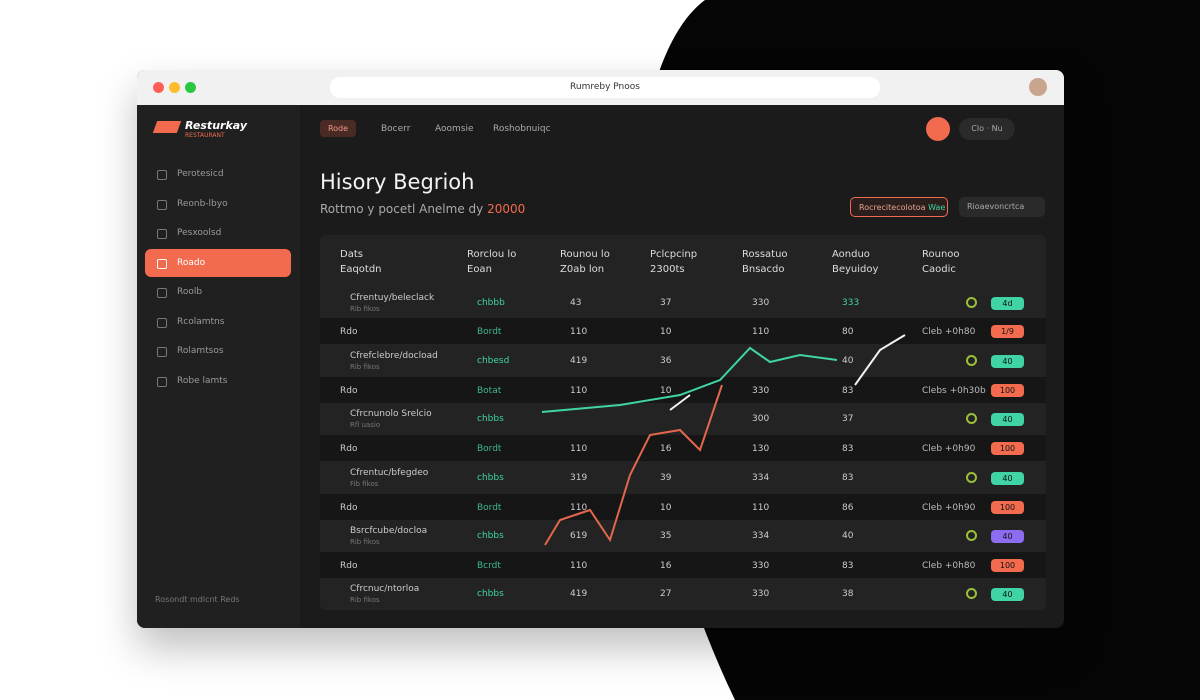  Describe the element at coordinates (361, 269) in the screenshot. I see `column-header: Eaqotdn` at that location.